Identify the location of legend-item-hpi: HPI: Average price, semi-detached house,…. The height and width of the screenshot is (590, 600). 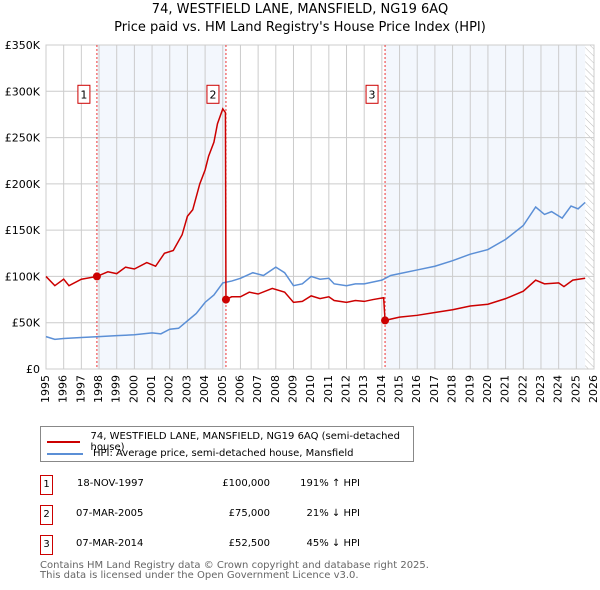
(200, 453).